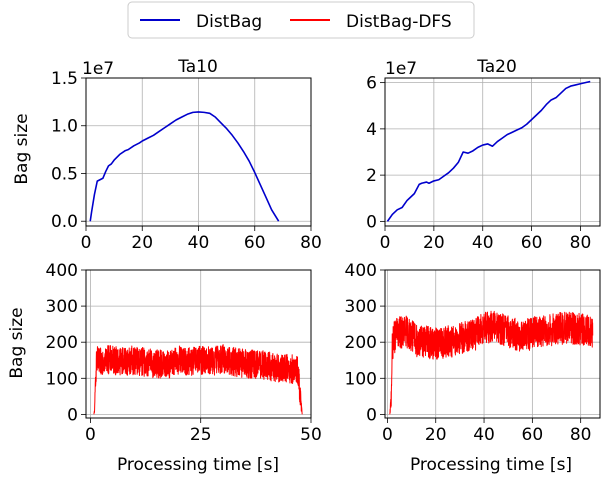 The image size is (608, 479). What do you see at coordinates (201, 435) in the screenshot?
I see `x-tick-label: 25` at bounding box center [201, 435].